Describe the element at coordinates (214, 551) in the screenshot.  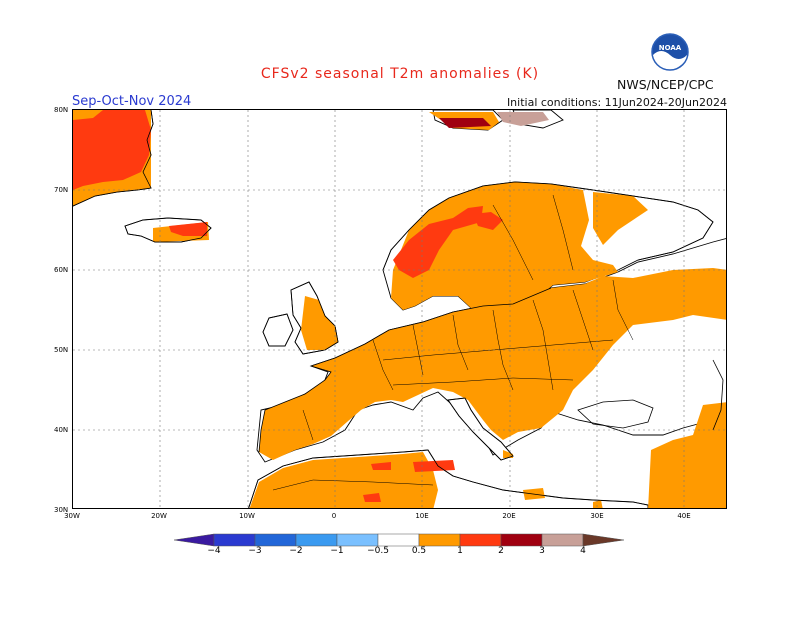
I see `colorbar-label-minus-4: −4` at that location.